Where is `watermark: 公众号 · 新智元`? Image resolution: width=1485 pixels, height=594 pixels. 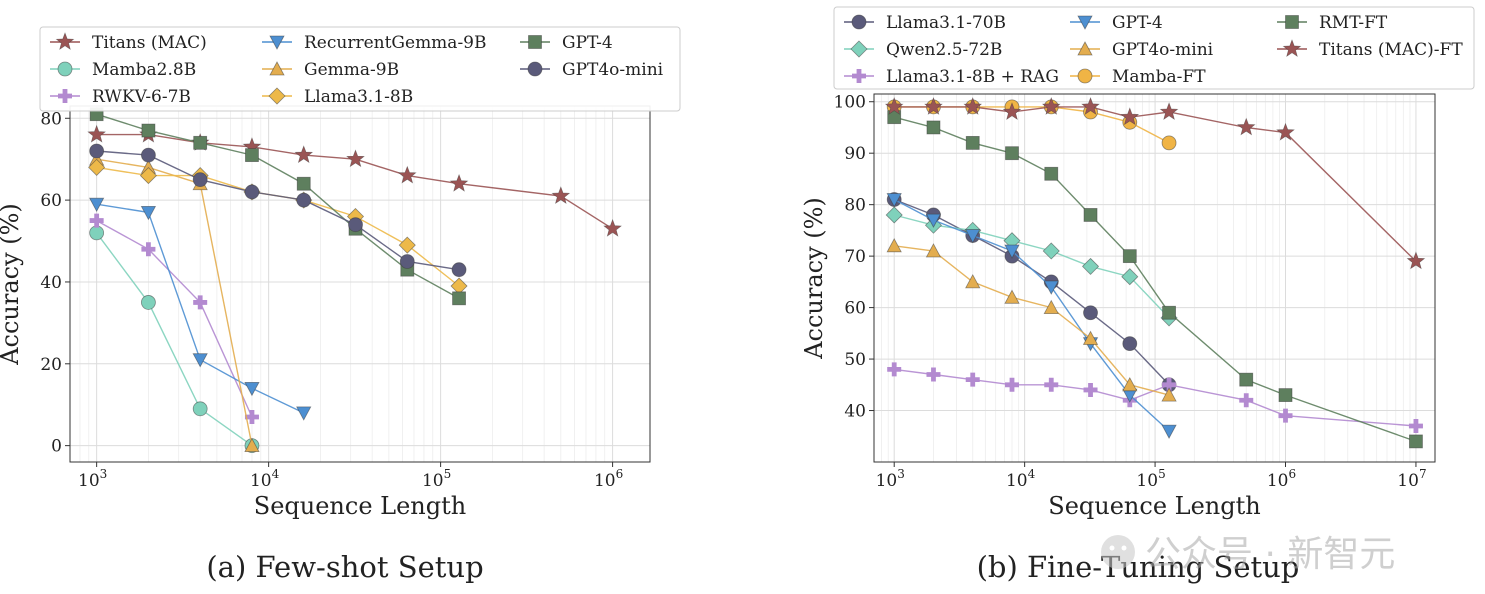 watermark: 公众号 · 新智元 is located at coordinates (1248, 554).